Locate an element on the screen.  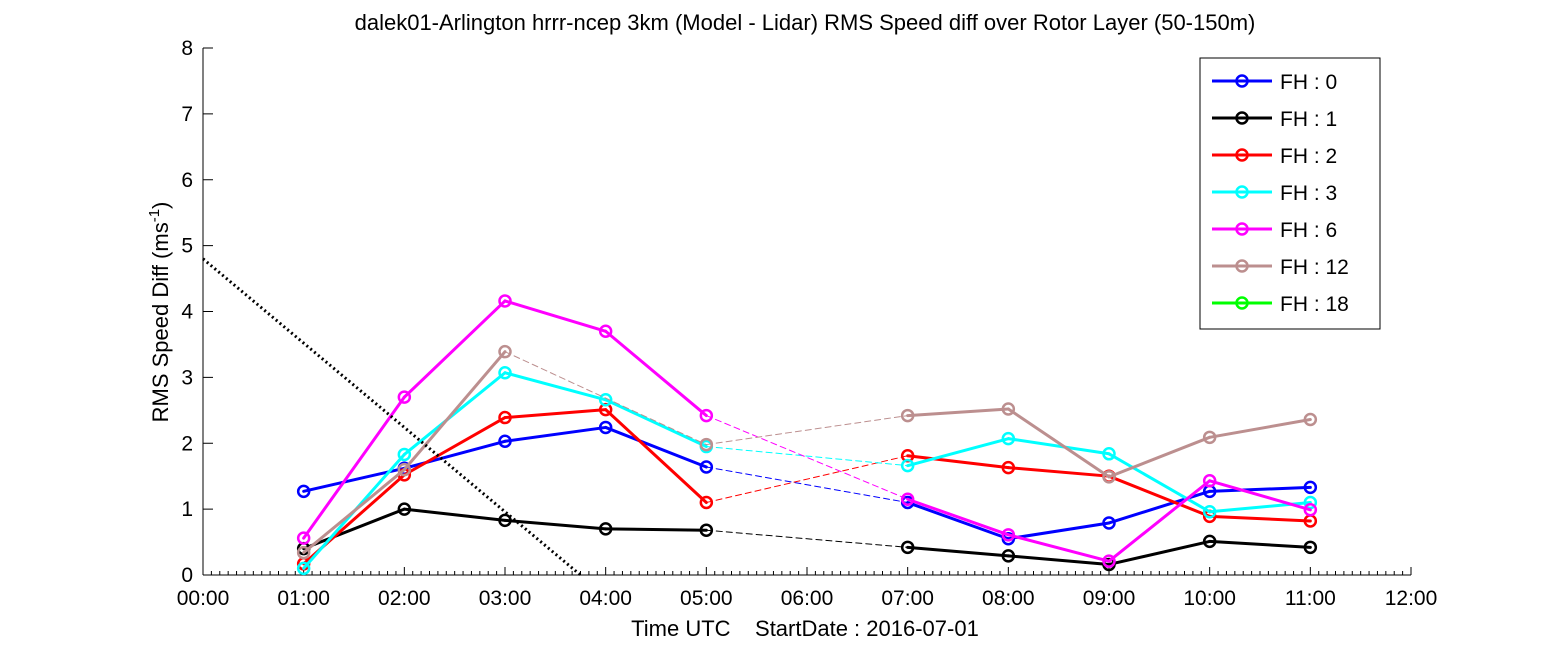
y-tick-label: 5 is located at coordinates (187, 246).